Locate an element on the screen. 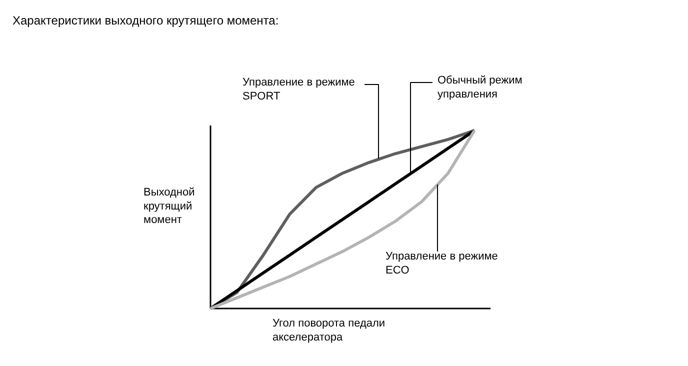 This screenshot has height=366, width=688. y-axis-title: Выходной крутящий момент is located at coordinates (169, 206).